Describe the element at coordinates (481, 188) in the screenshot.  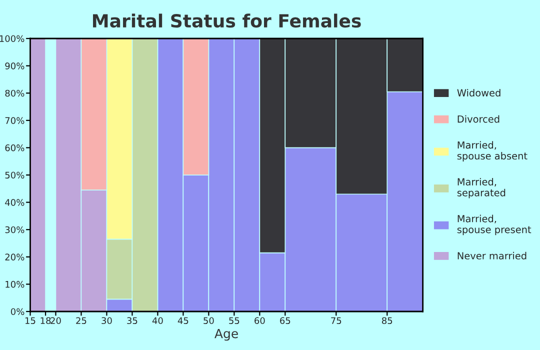
I see `legend-label: Married, separated` at that location.